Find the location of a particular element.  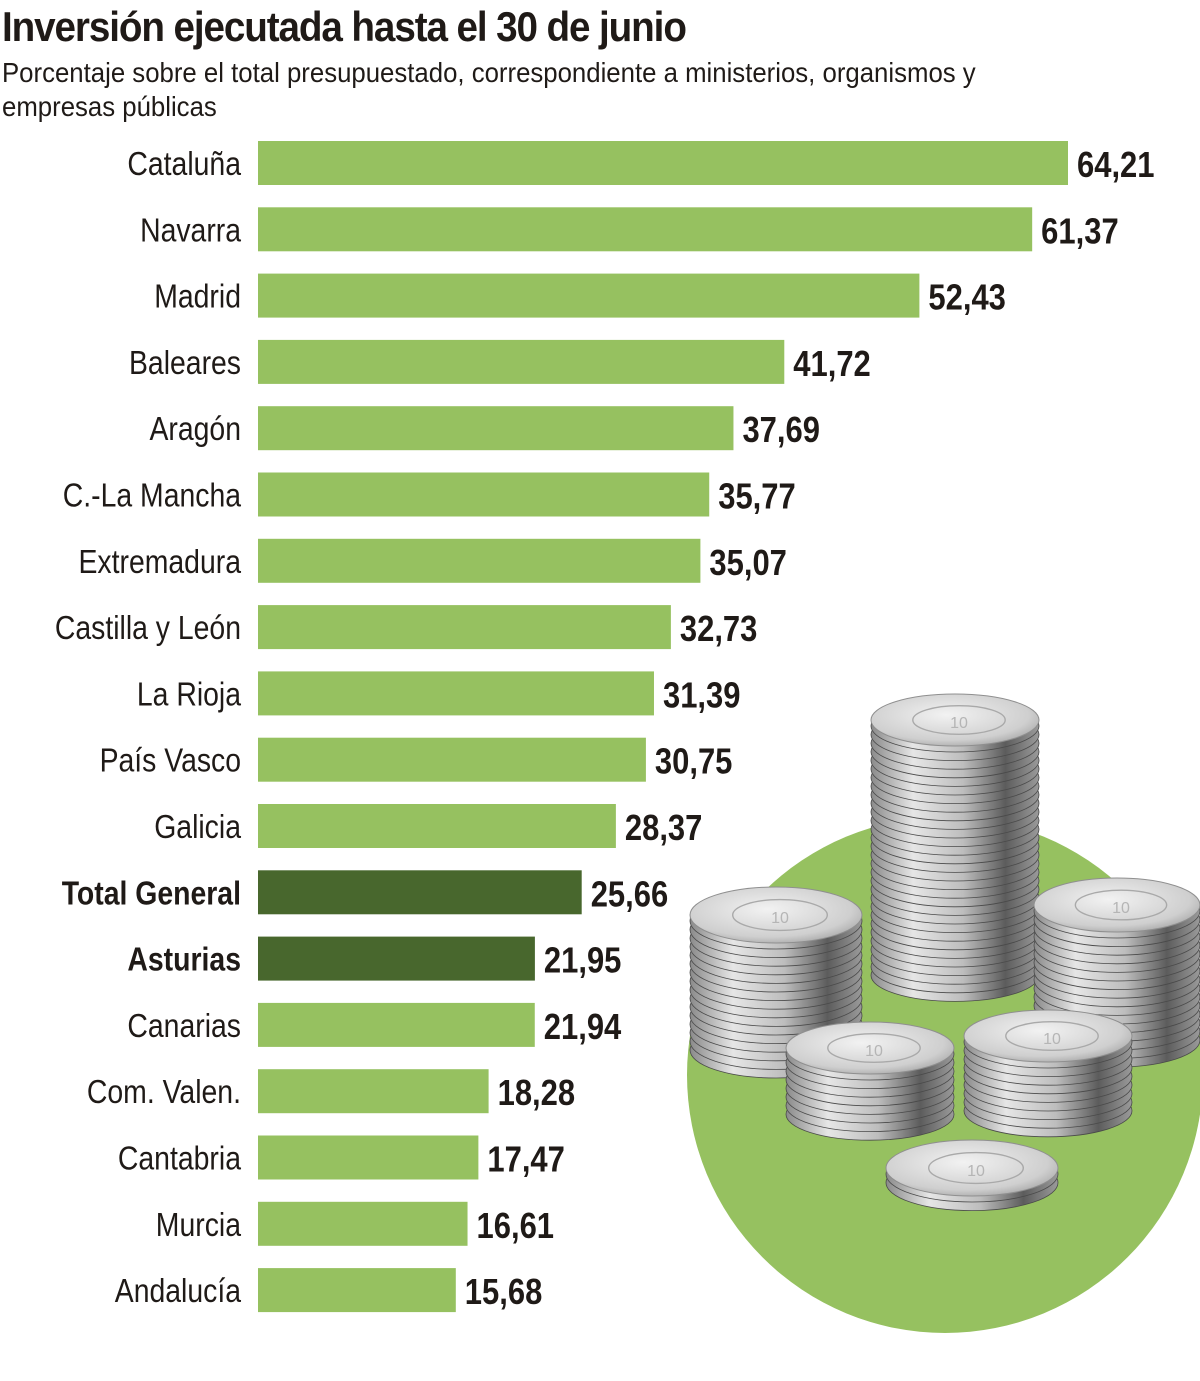

value-label-asturias: 21,95 is located at coordinates (583, 960).